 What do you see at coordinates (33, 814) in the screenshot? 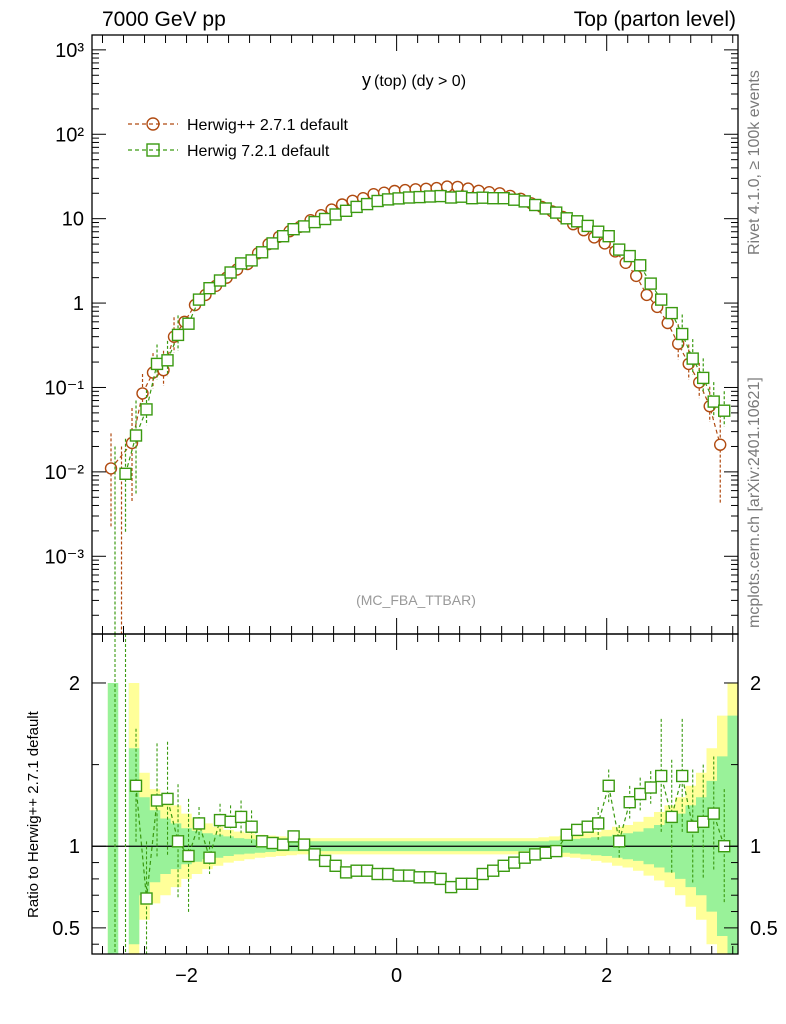
I see `ratio-y-axis-label: Ratio to Herwig++ 2.7.1 default` at bounding box center [33, 814].